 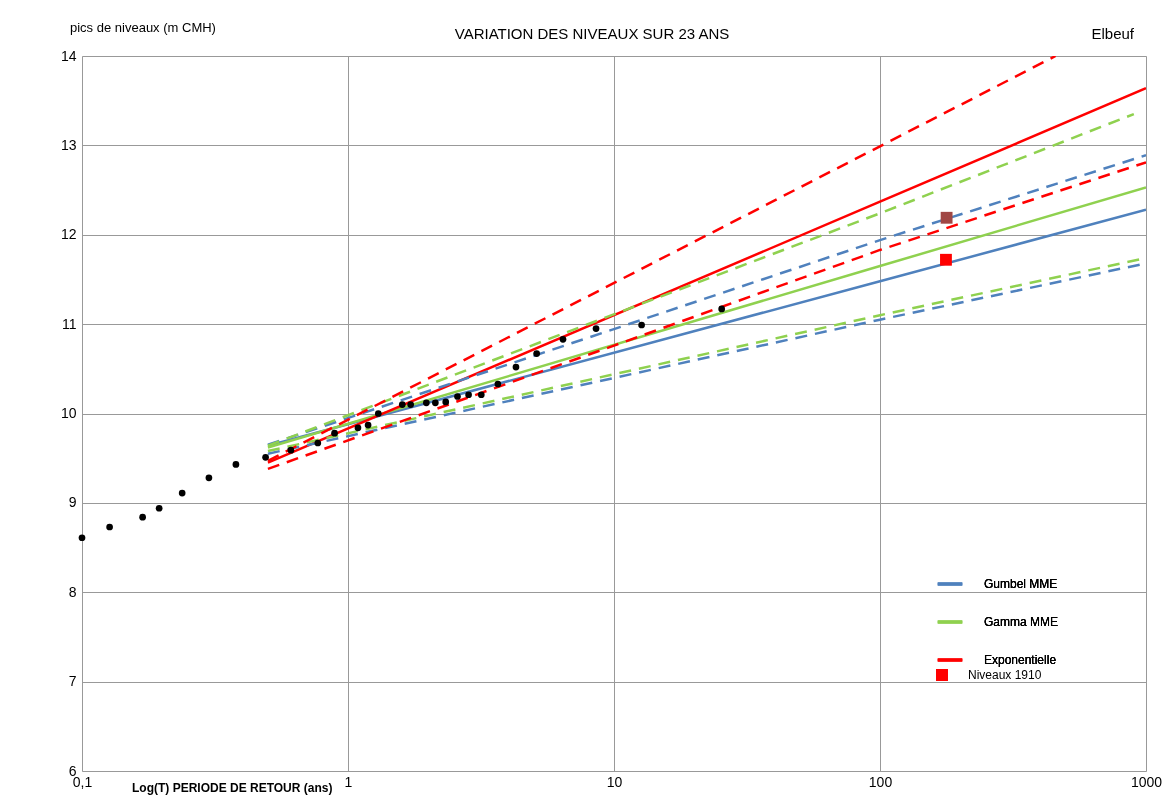 What do you see at coordinates (1020, 660) in the screenshot?
I see `legend-label: Exponentielle` at bounding box center [1020, 660].